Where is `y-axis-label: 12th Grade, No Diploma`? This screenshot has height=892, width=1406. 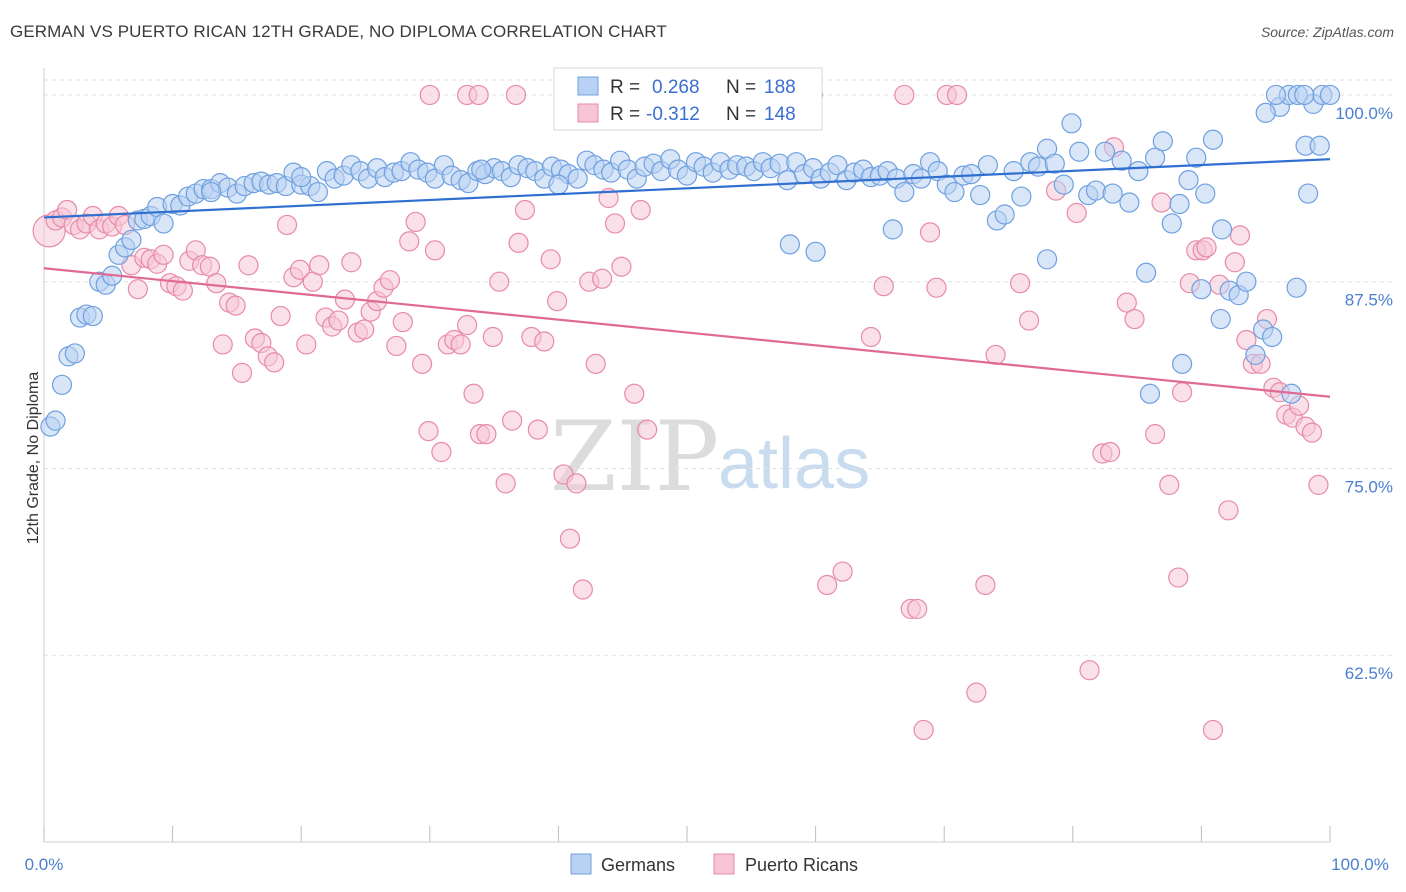
y-axis-label: 12th Grade, No Diploma is located at coordinates (33, 458).